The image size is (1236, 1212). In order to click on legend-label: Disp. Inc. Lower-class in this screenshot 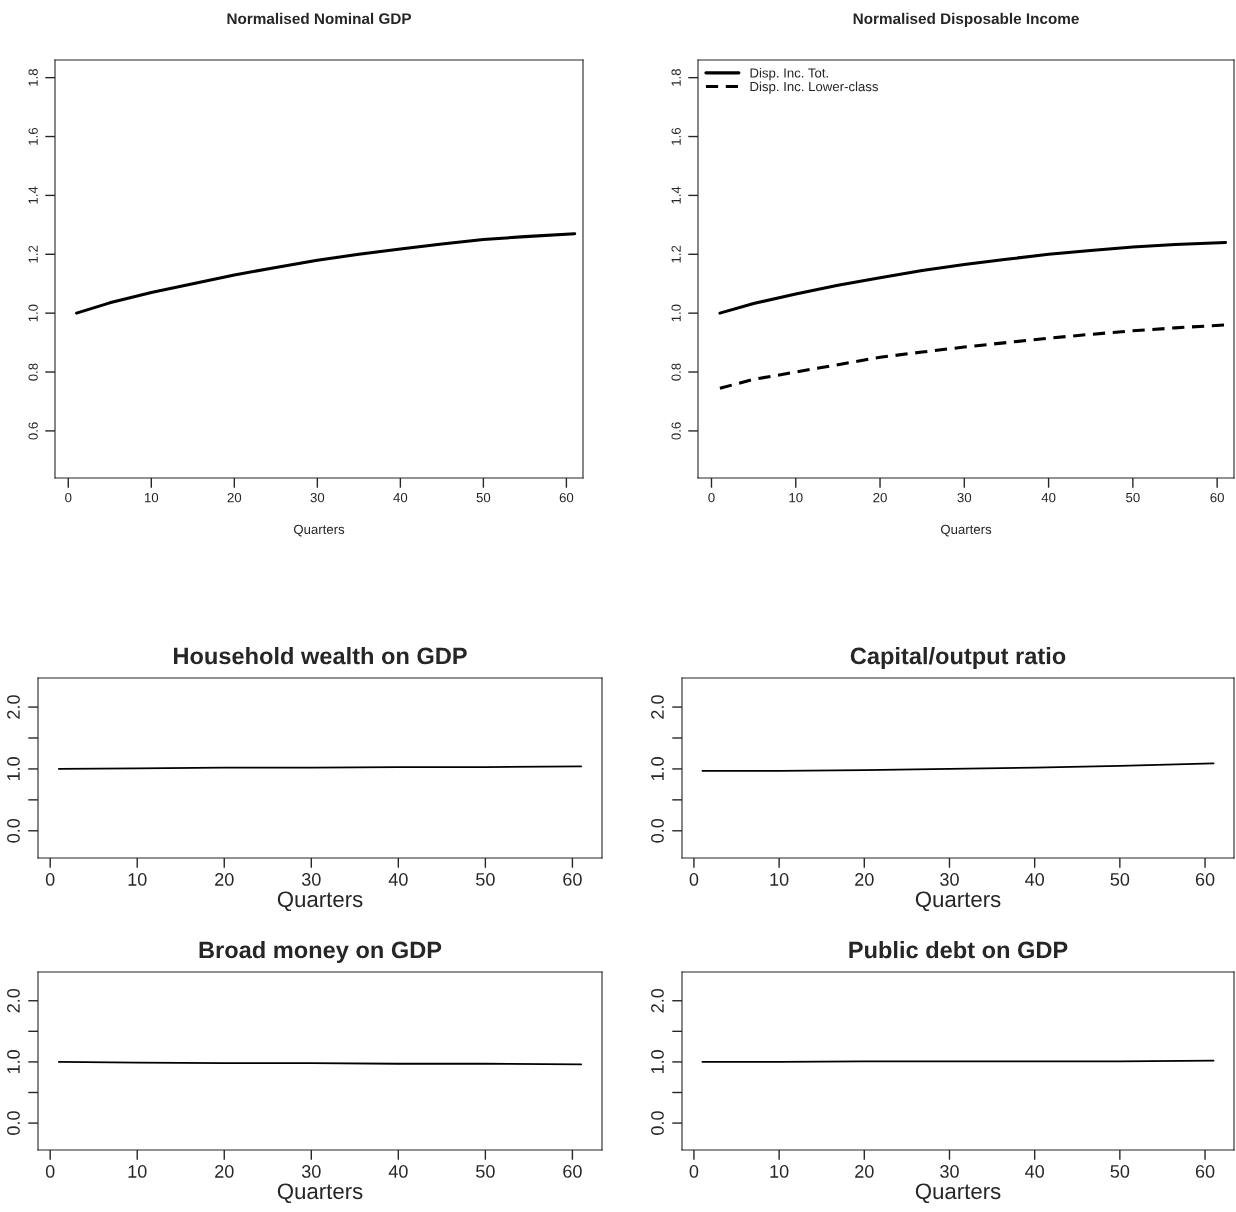, I will do `click(814, 87)`.